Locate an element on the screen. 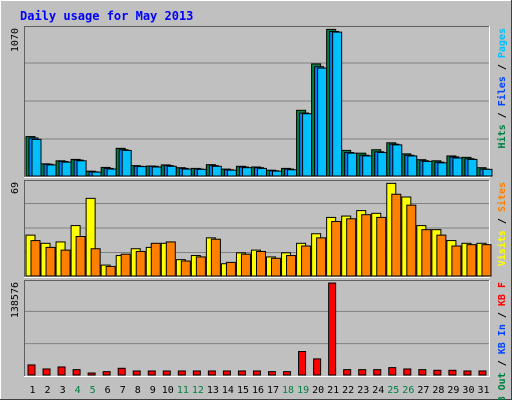 This screenshot has width=512, height=405. x-tick-label-day-26: 26 is located at coordinates (408, 390).